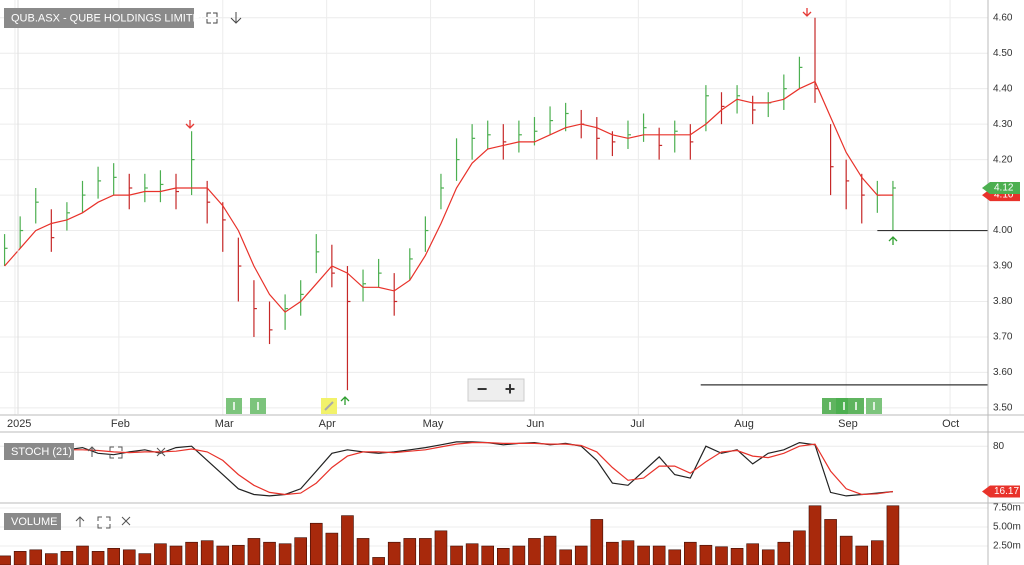  What do you see at coordinates (1004, 188) in the screenshot?
I see `value-badge: 4.12` at bounding box center [1004, 188].